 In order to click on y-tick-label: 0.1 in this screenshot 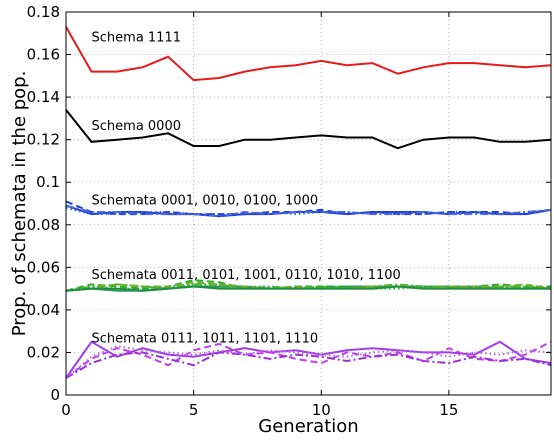, I will do `click(48, 182)`.